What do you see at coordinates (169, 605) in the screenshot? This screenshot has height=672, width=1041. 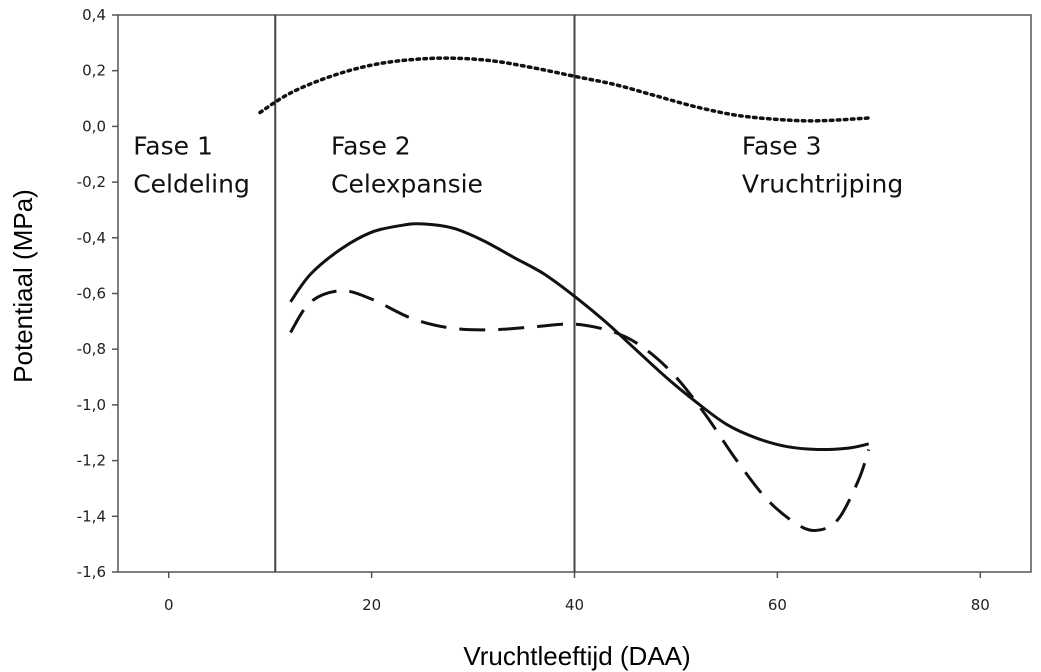 I see `x-tick-label: 0` at bounding box center [169, 605].